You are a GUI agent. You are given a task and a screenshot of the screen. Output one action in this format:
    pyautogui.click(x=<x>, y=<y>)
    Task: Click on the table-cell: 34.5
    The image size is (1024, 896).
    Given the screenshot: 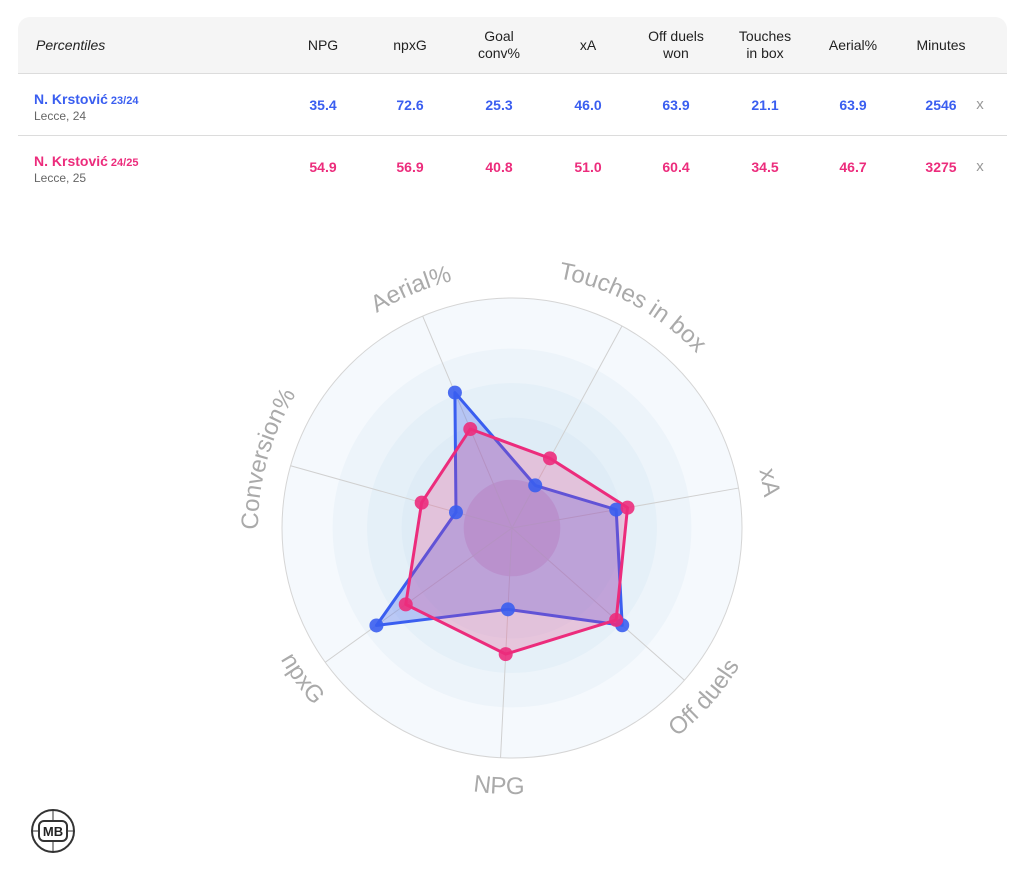 What is the action you would take?
    pyautogui.click(x=765, y=166)
    